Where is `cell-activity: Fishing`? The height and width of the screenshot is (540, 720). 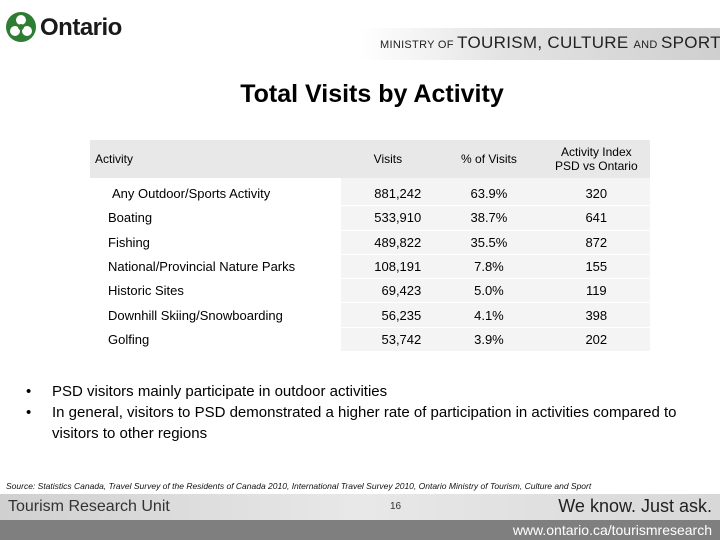 cell-activity: Fishing is located at coordinates (215, 242).